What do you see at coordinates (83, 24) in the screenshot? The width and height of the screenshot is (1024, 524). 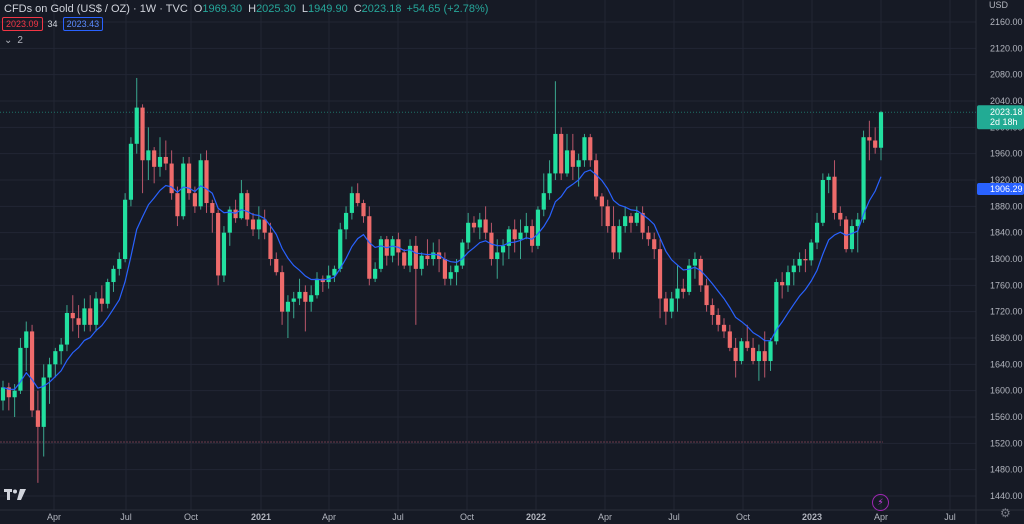 I see `indicator-ma-box: 2023.43` at bounding box center [83, 24].